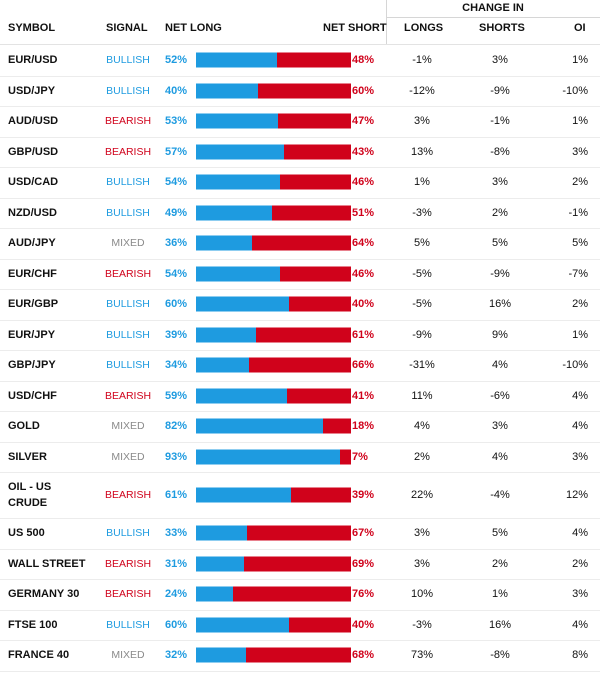  Describe the element at coordinates (500, 304) in the screenshot. I see `shorts-change: 16%` at that location.